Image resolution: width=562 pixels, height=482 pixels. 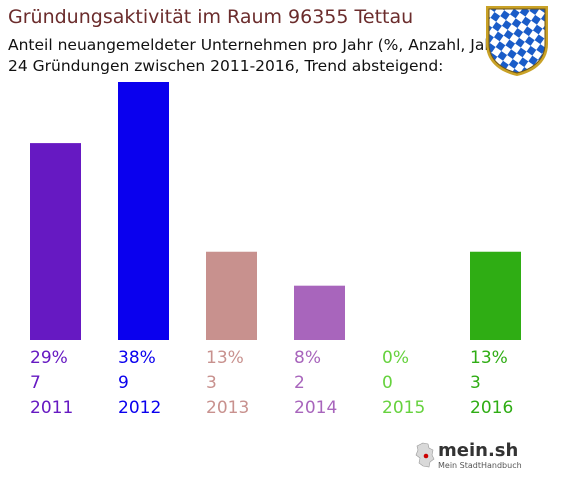 I want to click on count-label-2016: 3, so click(x=475, y=383).